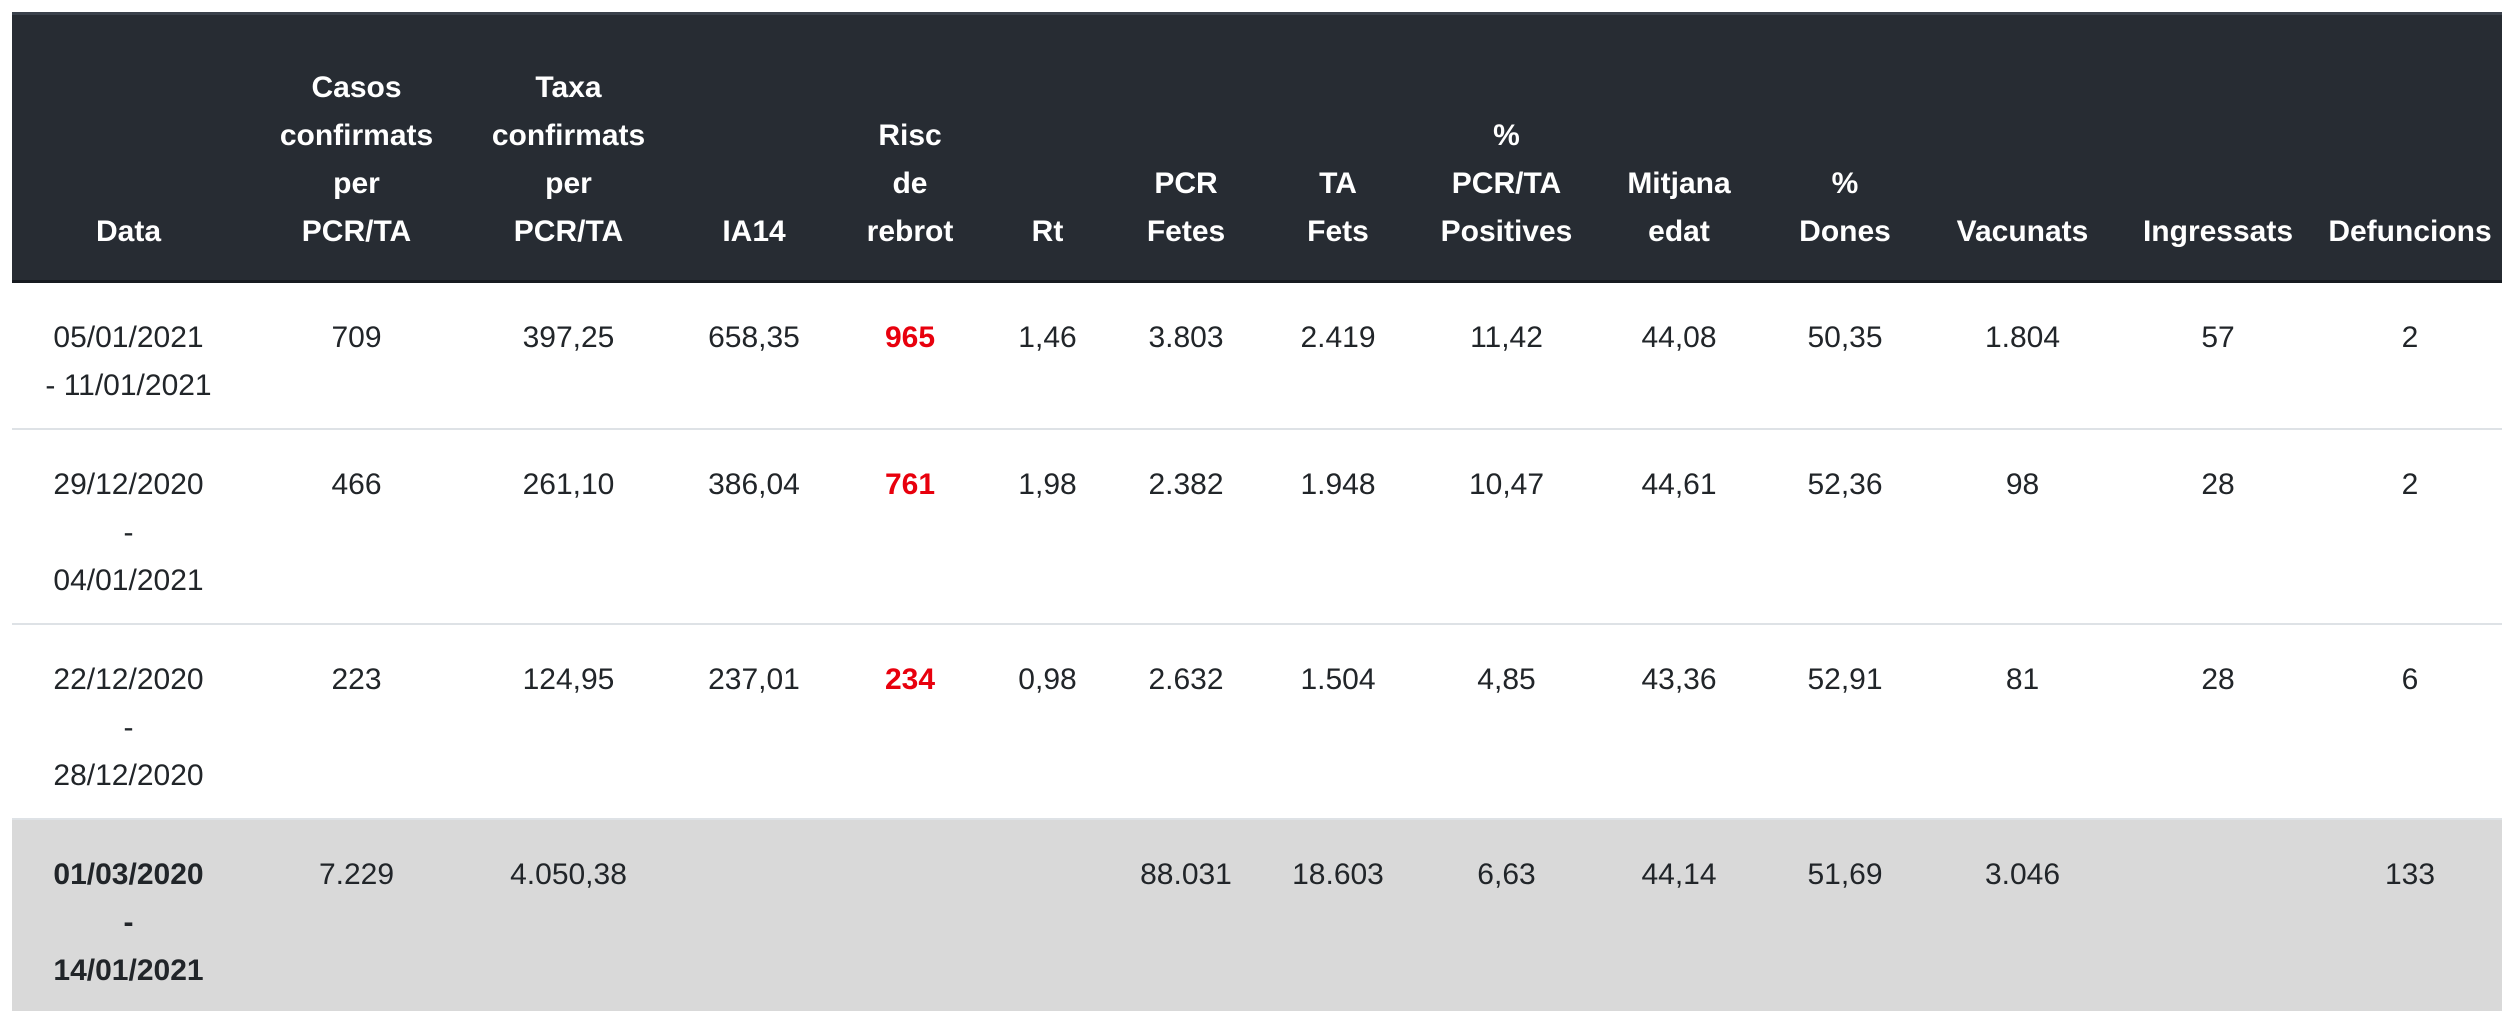 The height and width of the screenshot is (1011, 2506). Describe the element at coordinates (1186, 147) in the screenshot. I see `header-cell-pcr-fetes: PCR Fetes` at that location.